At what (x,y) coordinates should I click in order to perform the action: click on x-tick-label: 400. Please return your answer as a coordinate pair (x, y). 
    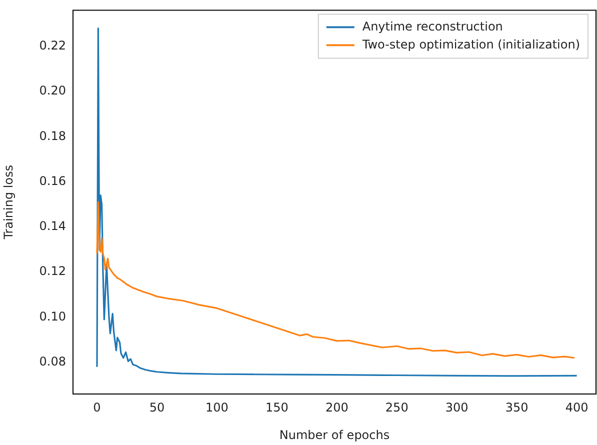
    Looking at the image, I should click on (576, 407).